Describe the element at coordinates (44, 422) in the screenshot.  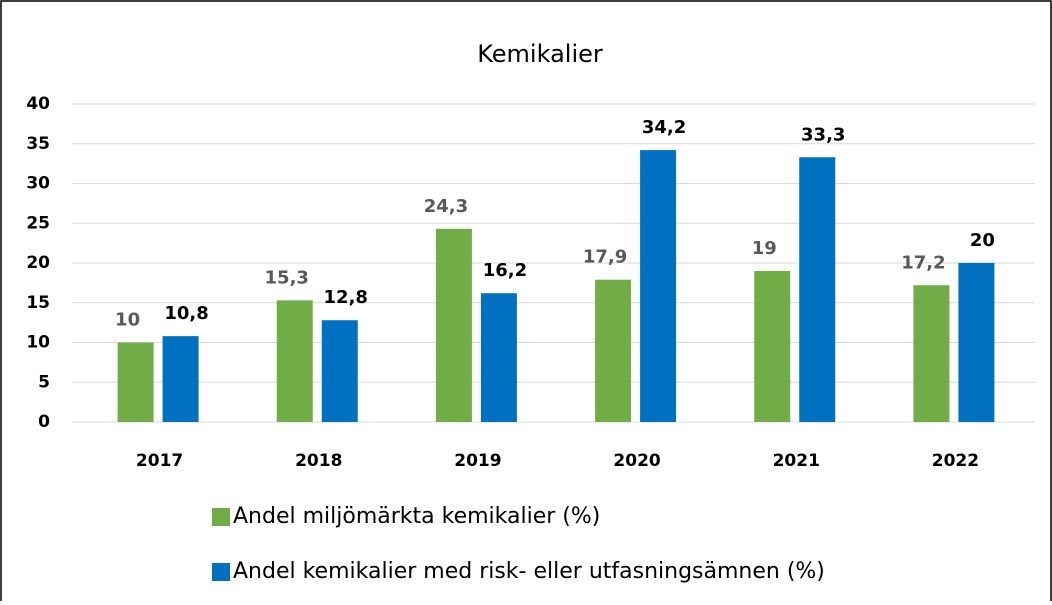
I see `y-tick-label: 0` at that location.